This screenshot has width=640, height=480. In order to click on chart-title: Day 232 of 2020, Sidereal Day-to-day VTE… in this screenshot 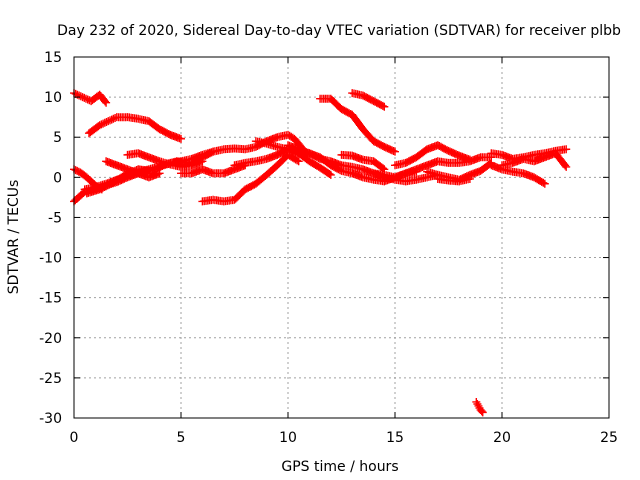, I will do `click(339, 31)`.